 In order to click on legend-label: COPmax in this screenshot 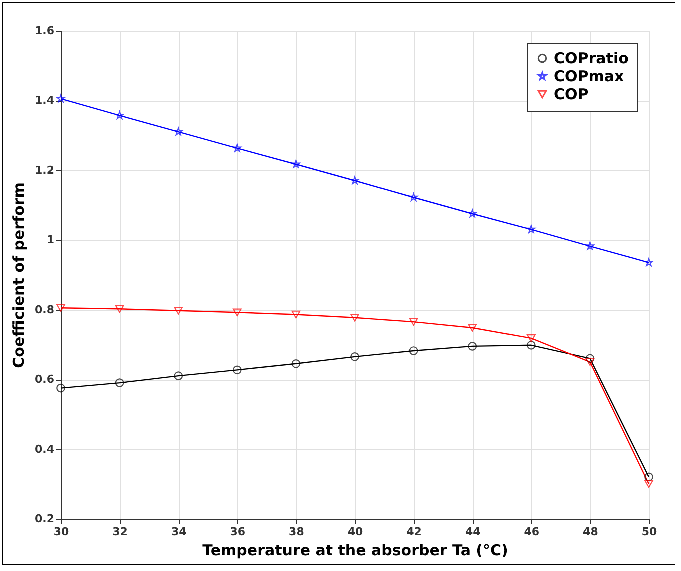, I will do `click(589, 77)`.